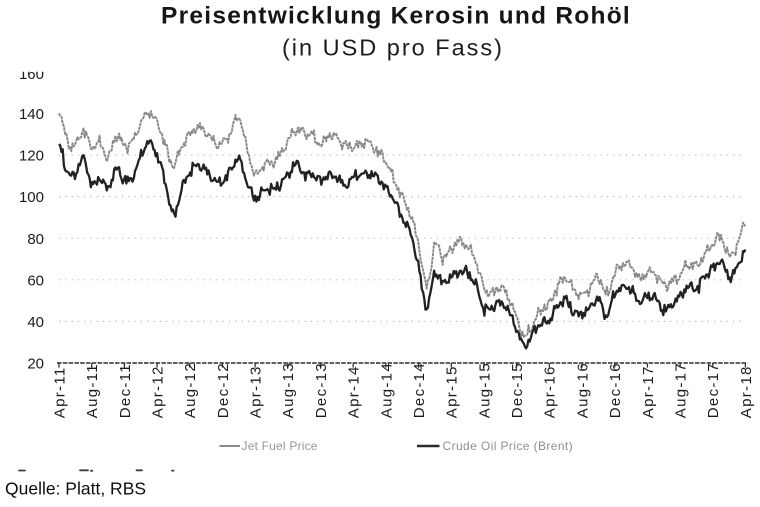 This screenshot has height=507, width=760. What do you see at coordinates (280, 446) in the screenshot?
I see `svg-text: Jet Fuel Price` at bounding box center [280, 446].